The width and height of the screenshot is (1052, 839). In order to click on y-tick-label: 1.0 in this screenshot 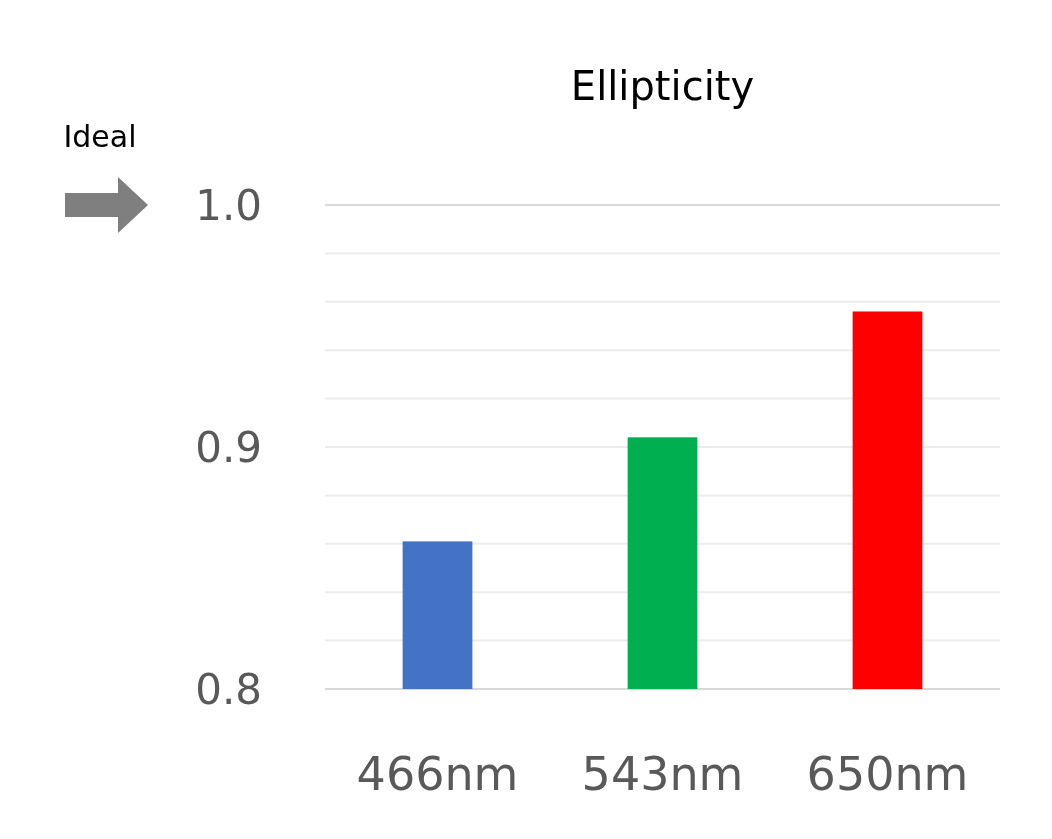, I will do `click(228, 205)`.